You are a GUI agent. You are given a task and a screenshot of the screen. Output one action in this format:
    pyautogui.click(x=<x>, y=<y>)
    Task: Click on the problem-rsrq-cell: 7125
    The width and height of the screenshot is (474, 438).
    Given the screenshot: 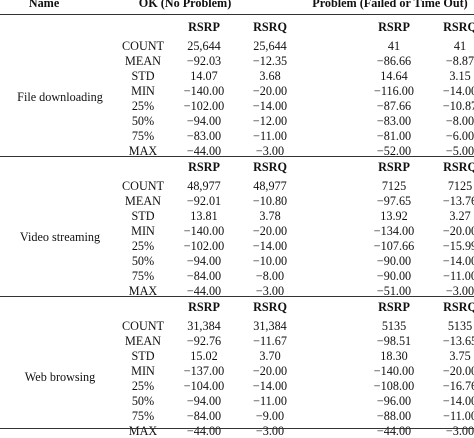 What is the action you would take?
    pyautogui.click(x=460, y=186)
    